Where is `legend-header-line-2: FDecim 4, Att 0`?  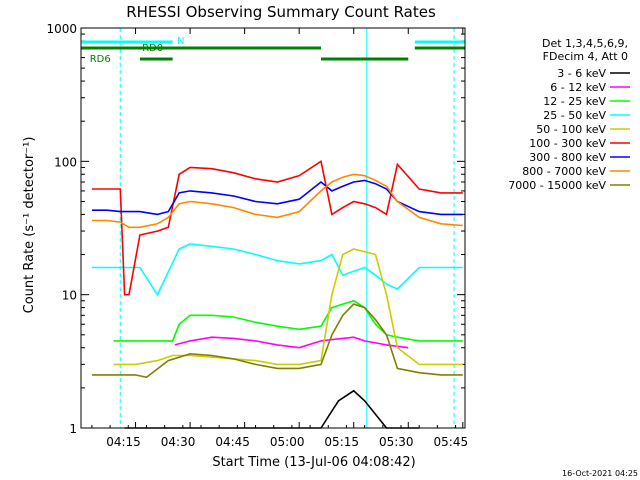
legend-header-line-2: FDecim 4, Att 0 is located at coordinates (585, 56).